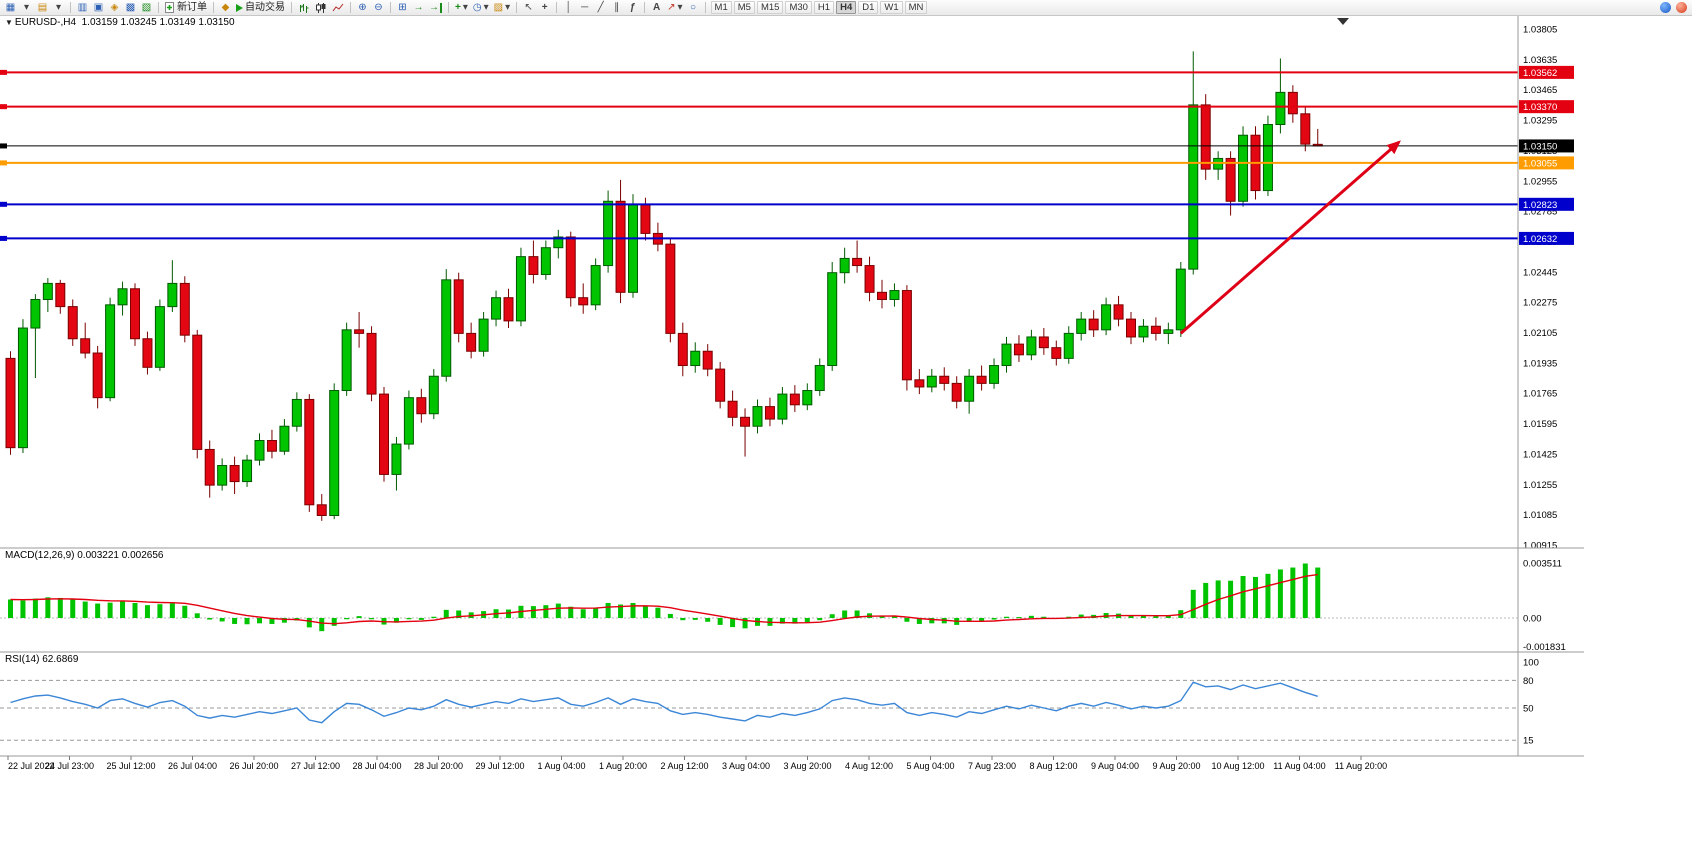 This screenshot has width=1692, height=842. Describe the element at coordinates (744, 7) in the screenshot. I see `timeframe-m5: M5` at that location.